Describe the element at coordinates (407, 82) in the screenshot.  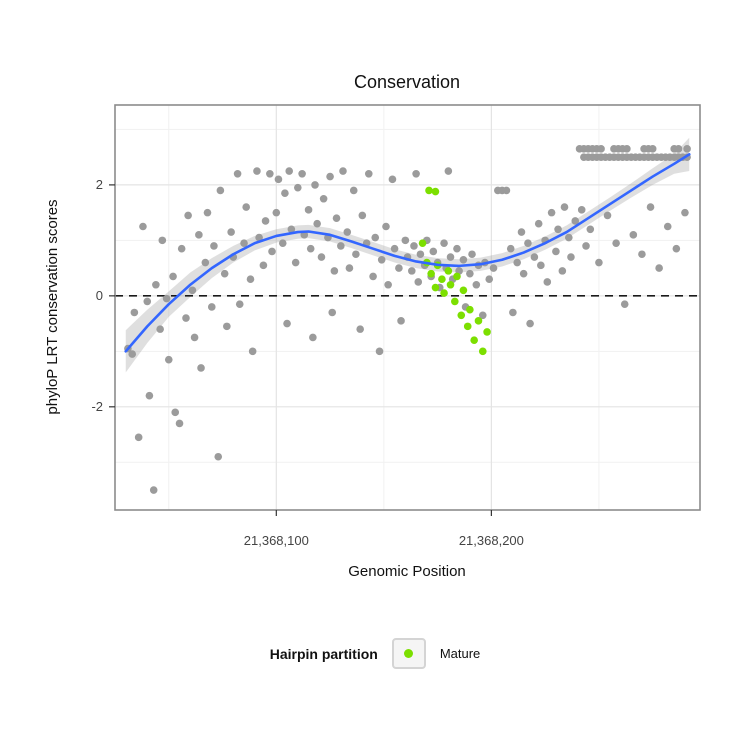
I see `chart-title: Conservation` at that location.